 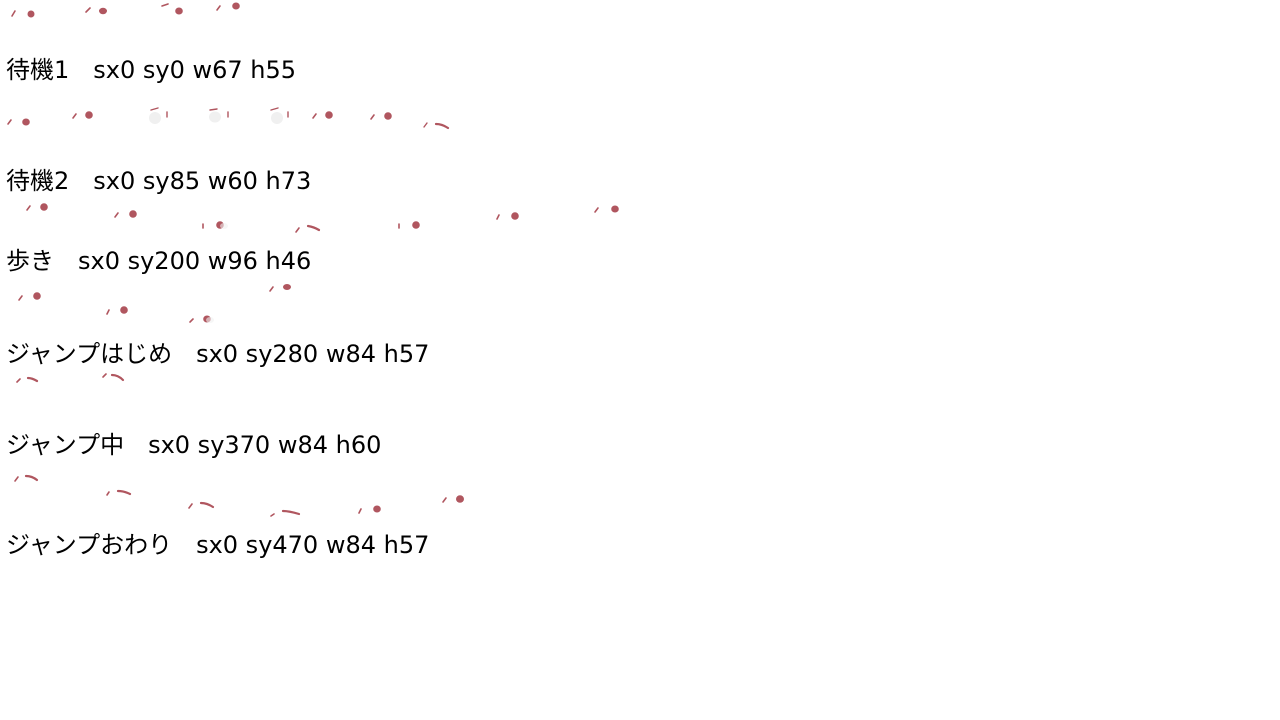 I want to click on animation-label-idle2: 待機2 sx0 sy85 w60 h73, so click(x=159, y=181).